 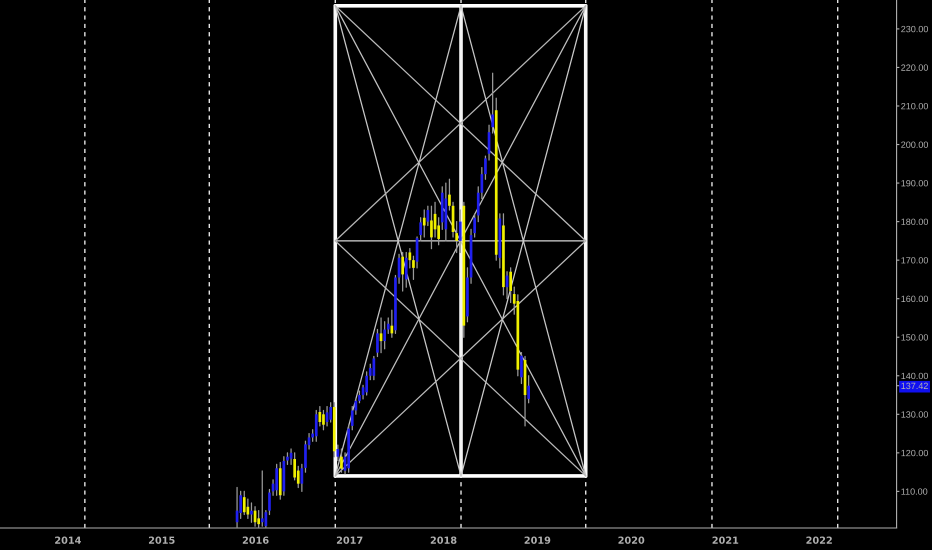 I want to click on x-tick-label: 2019, so click(x=537, y=540).